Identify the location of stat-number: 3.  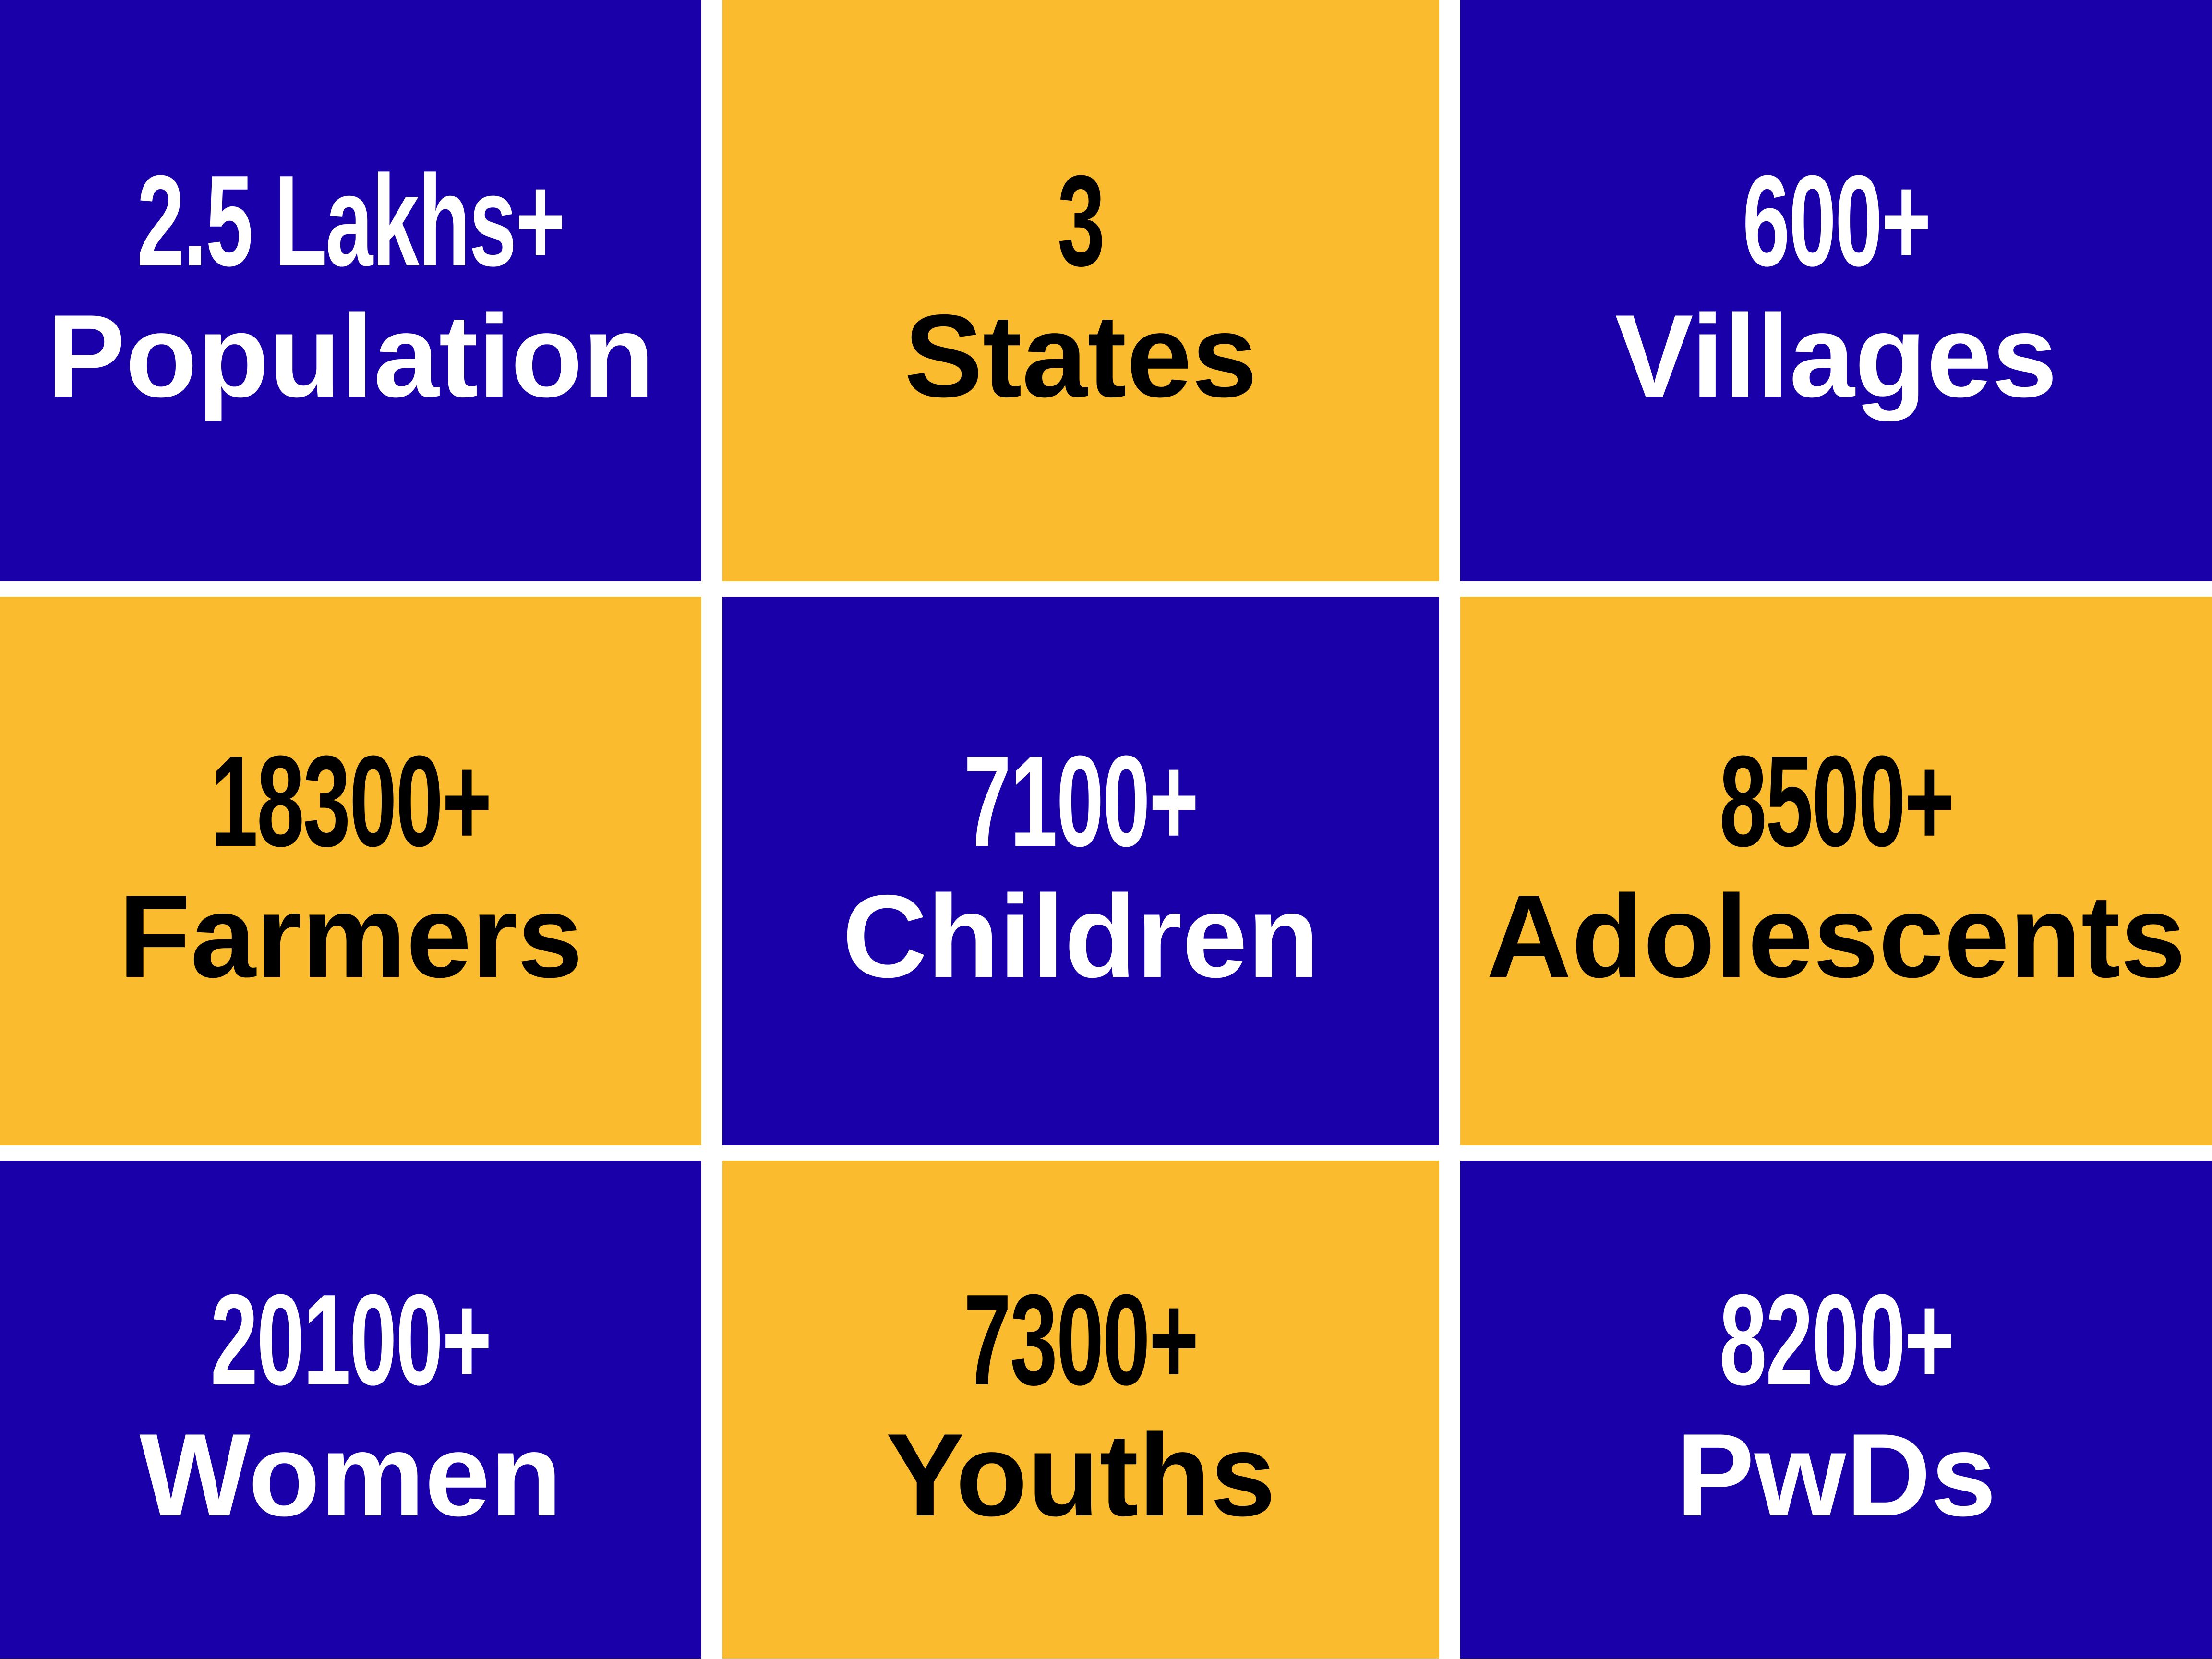
(1081, 220).